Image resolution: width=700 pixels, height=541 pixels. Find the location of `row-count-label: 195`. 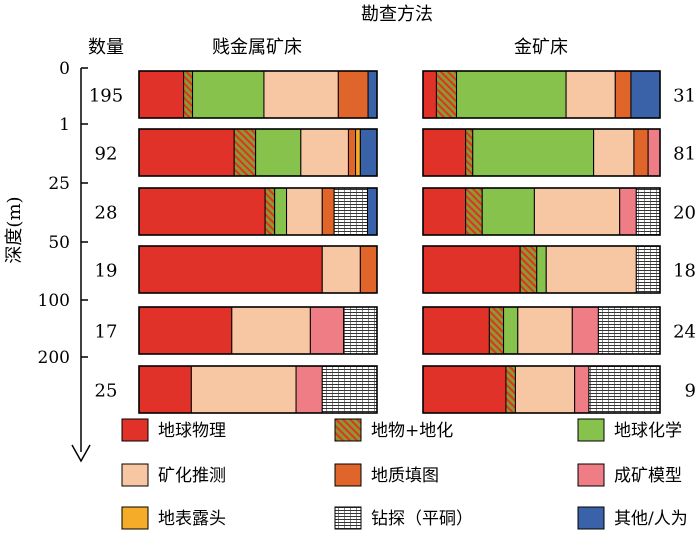

row-count-label: 195 is located at coordinates (106, 96).